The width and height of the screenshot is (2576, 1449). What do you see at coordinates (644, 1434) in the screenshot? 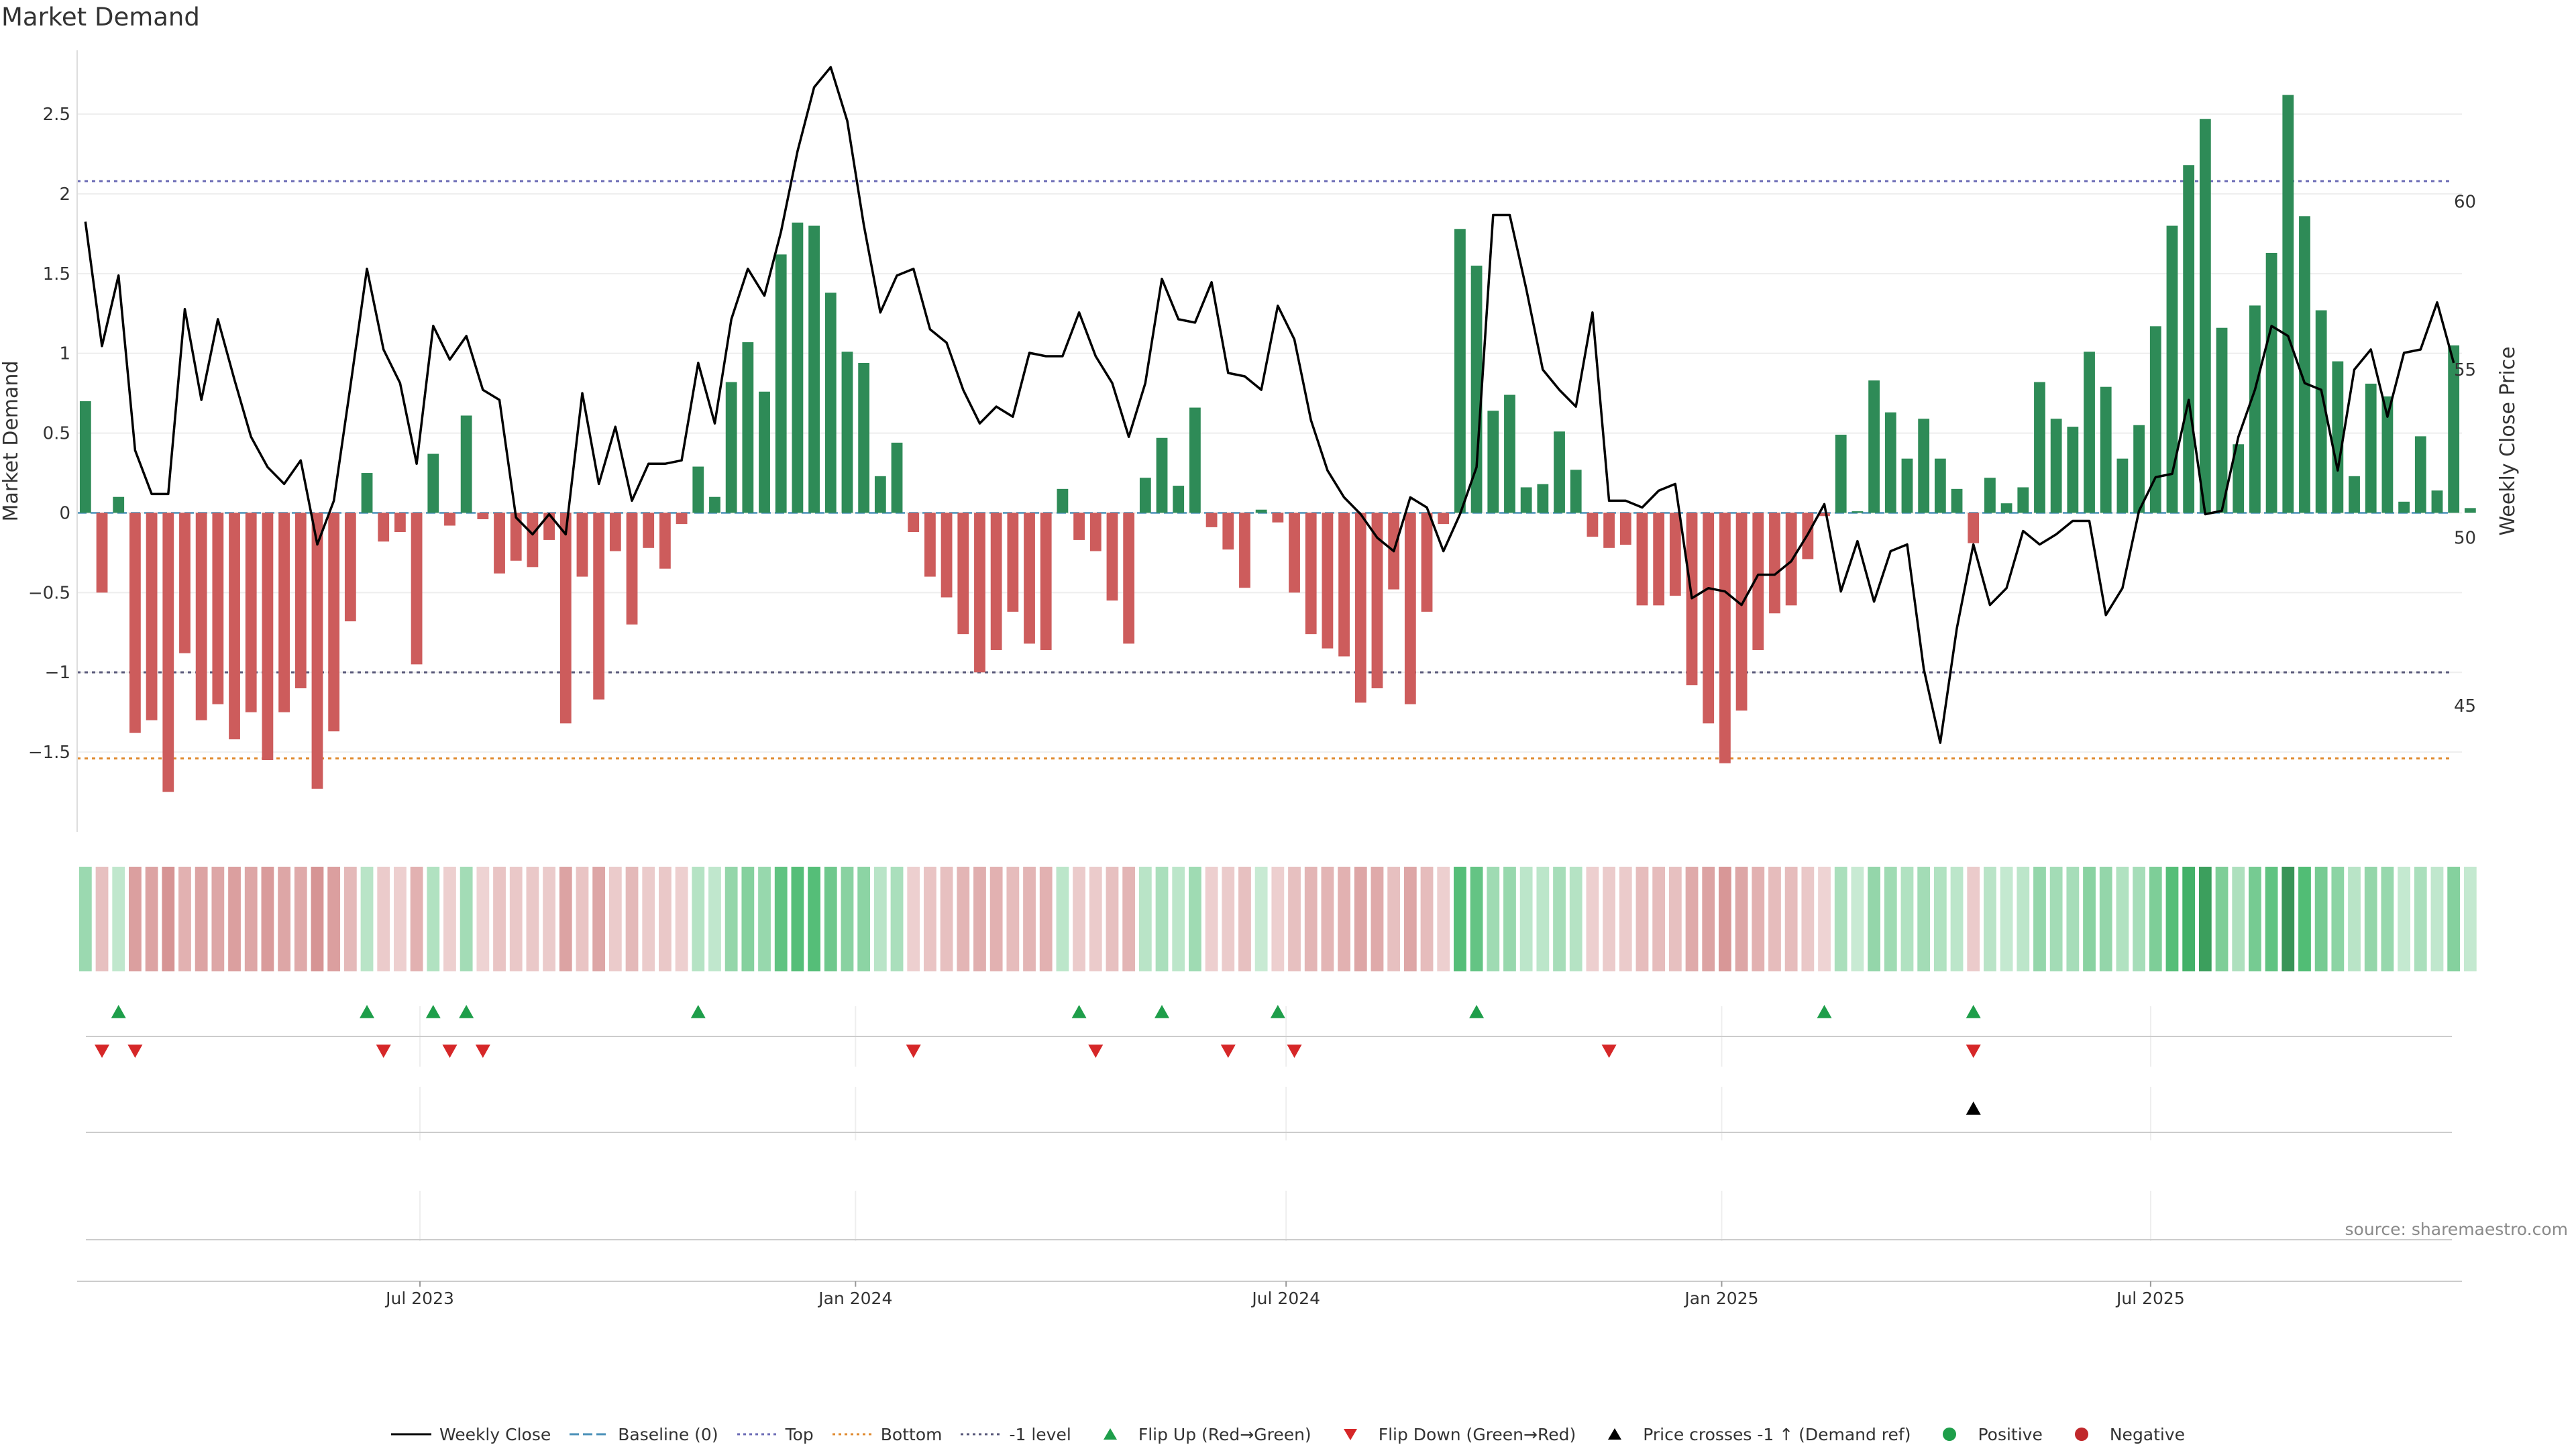
I see `legend-item-baseline: Baseline (0)` at bounding box center [644, 1434].